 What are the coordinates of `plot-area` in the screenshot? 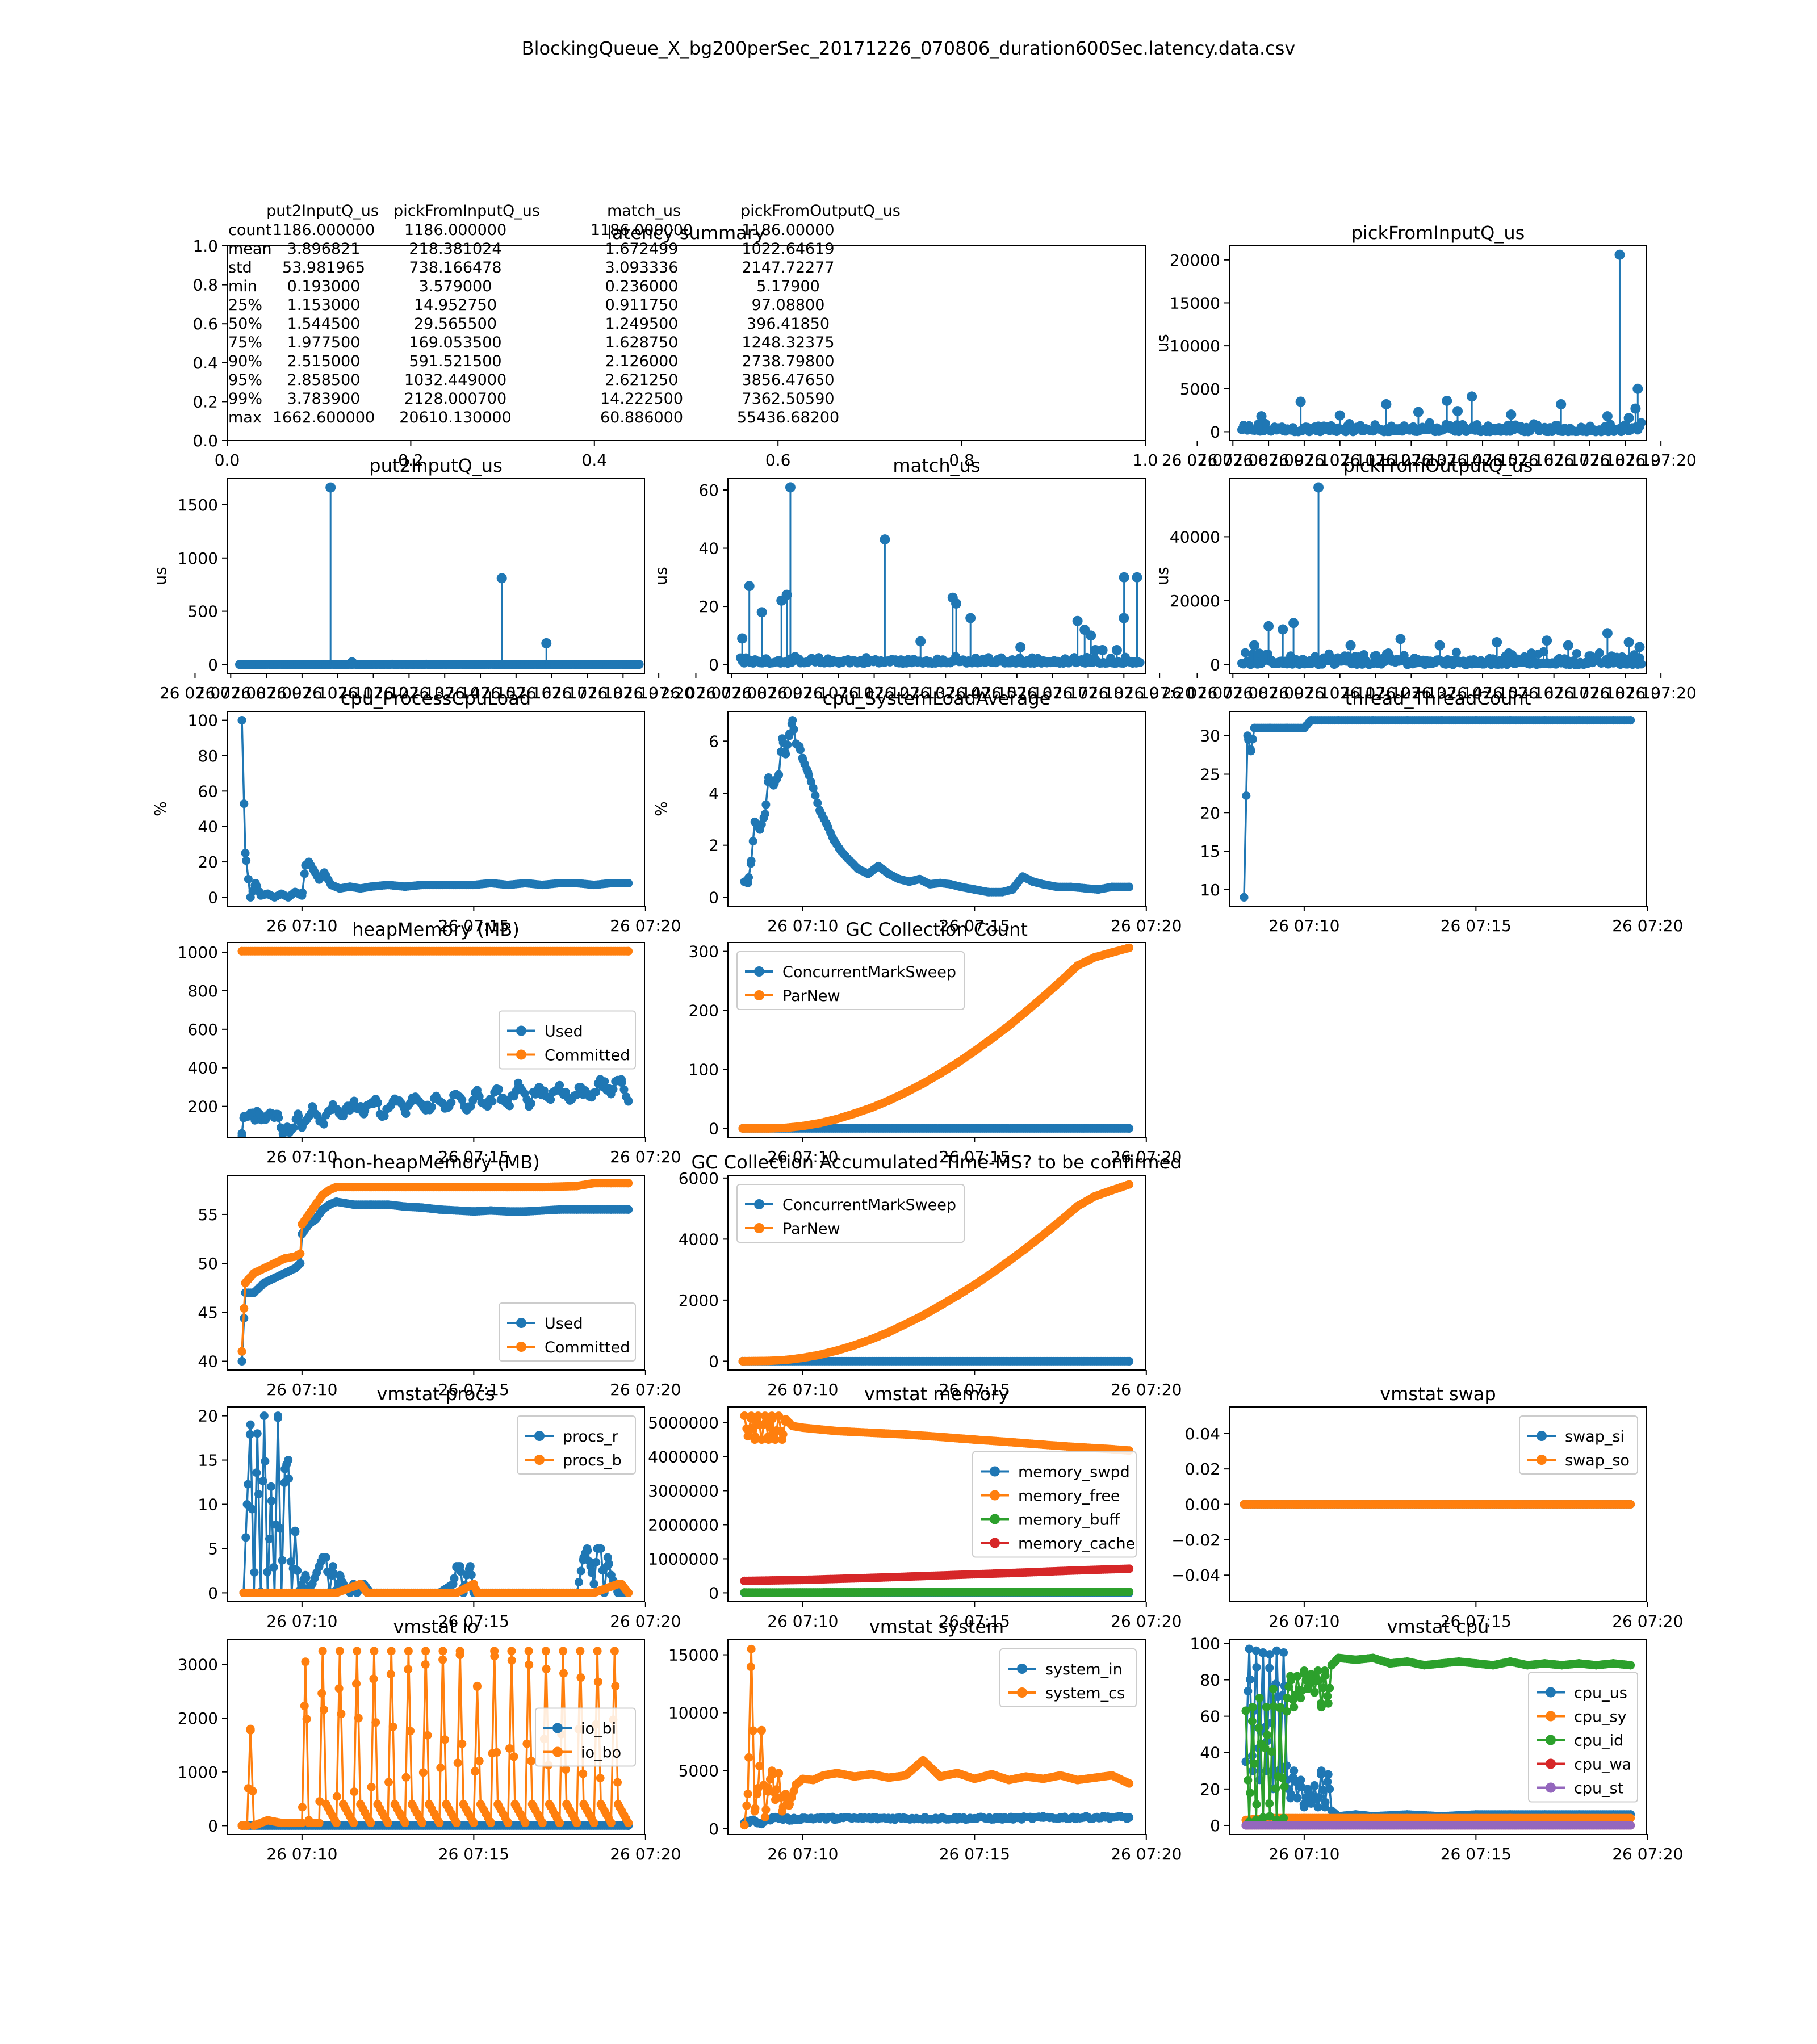 It's located at (936, 808).